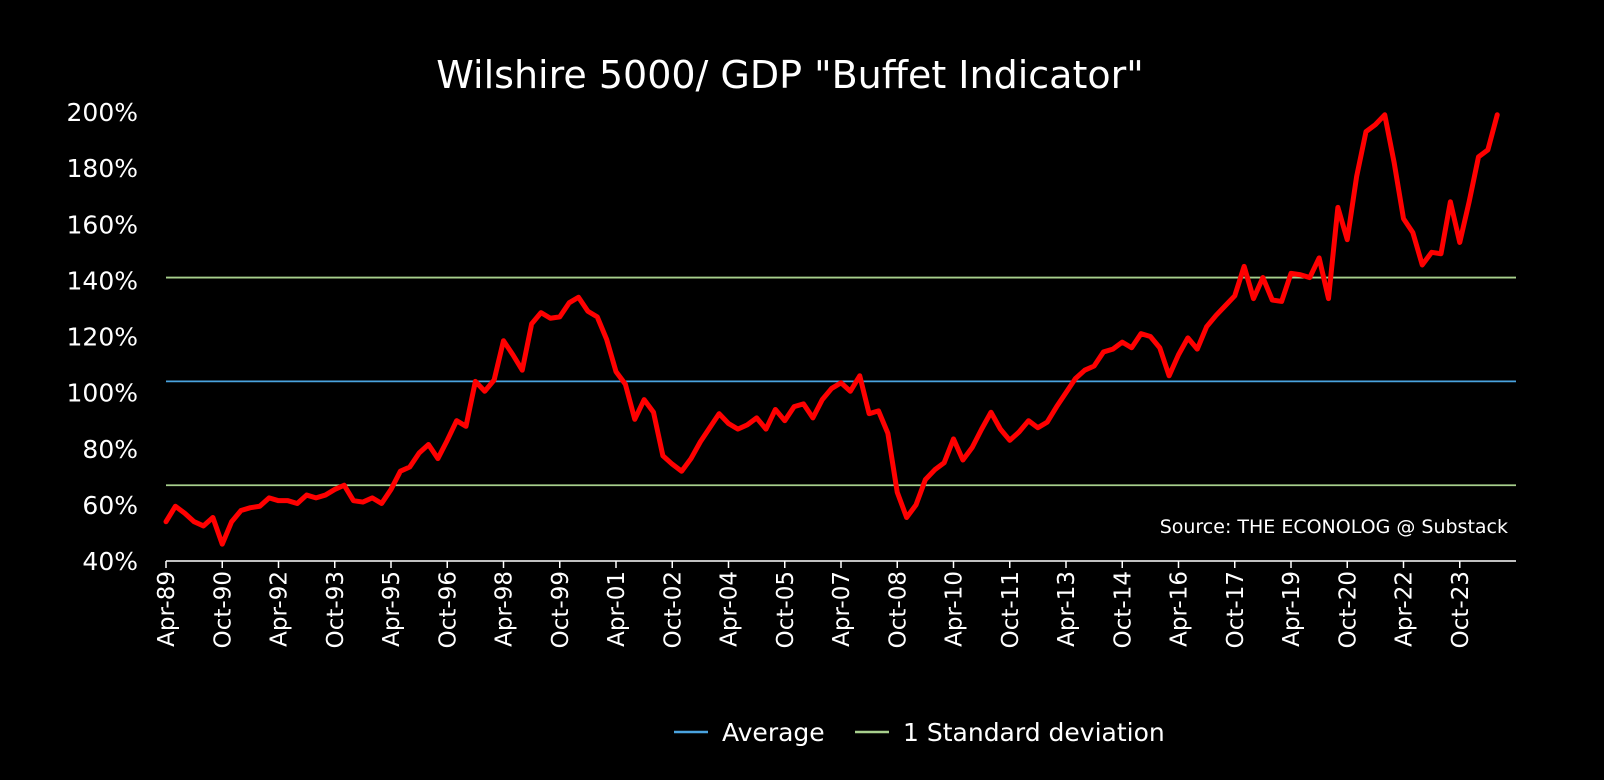 Image resolution: width=1604 pixels, height=780 pixels. I want to click on x-tick-label: Apr-95, so click(392, 609).